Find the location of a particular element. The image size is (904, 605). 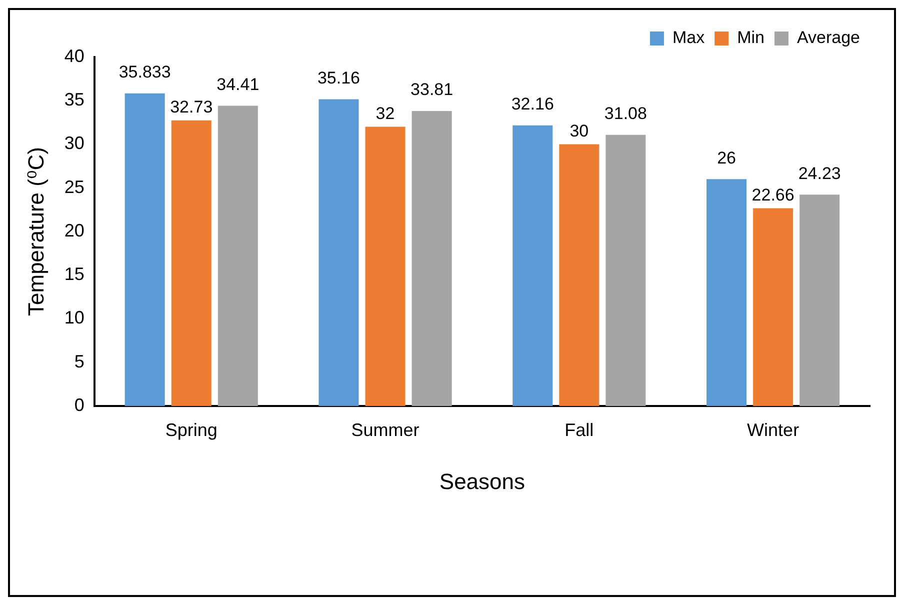

y-axis-title: Temperature (⁰C) is located at coordinates (35, 231).